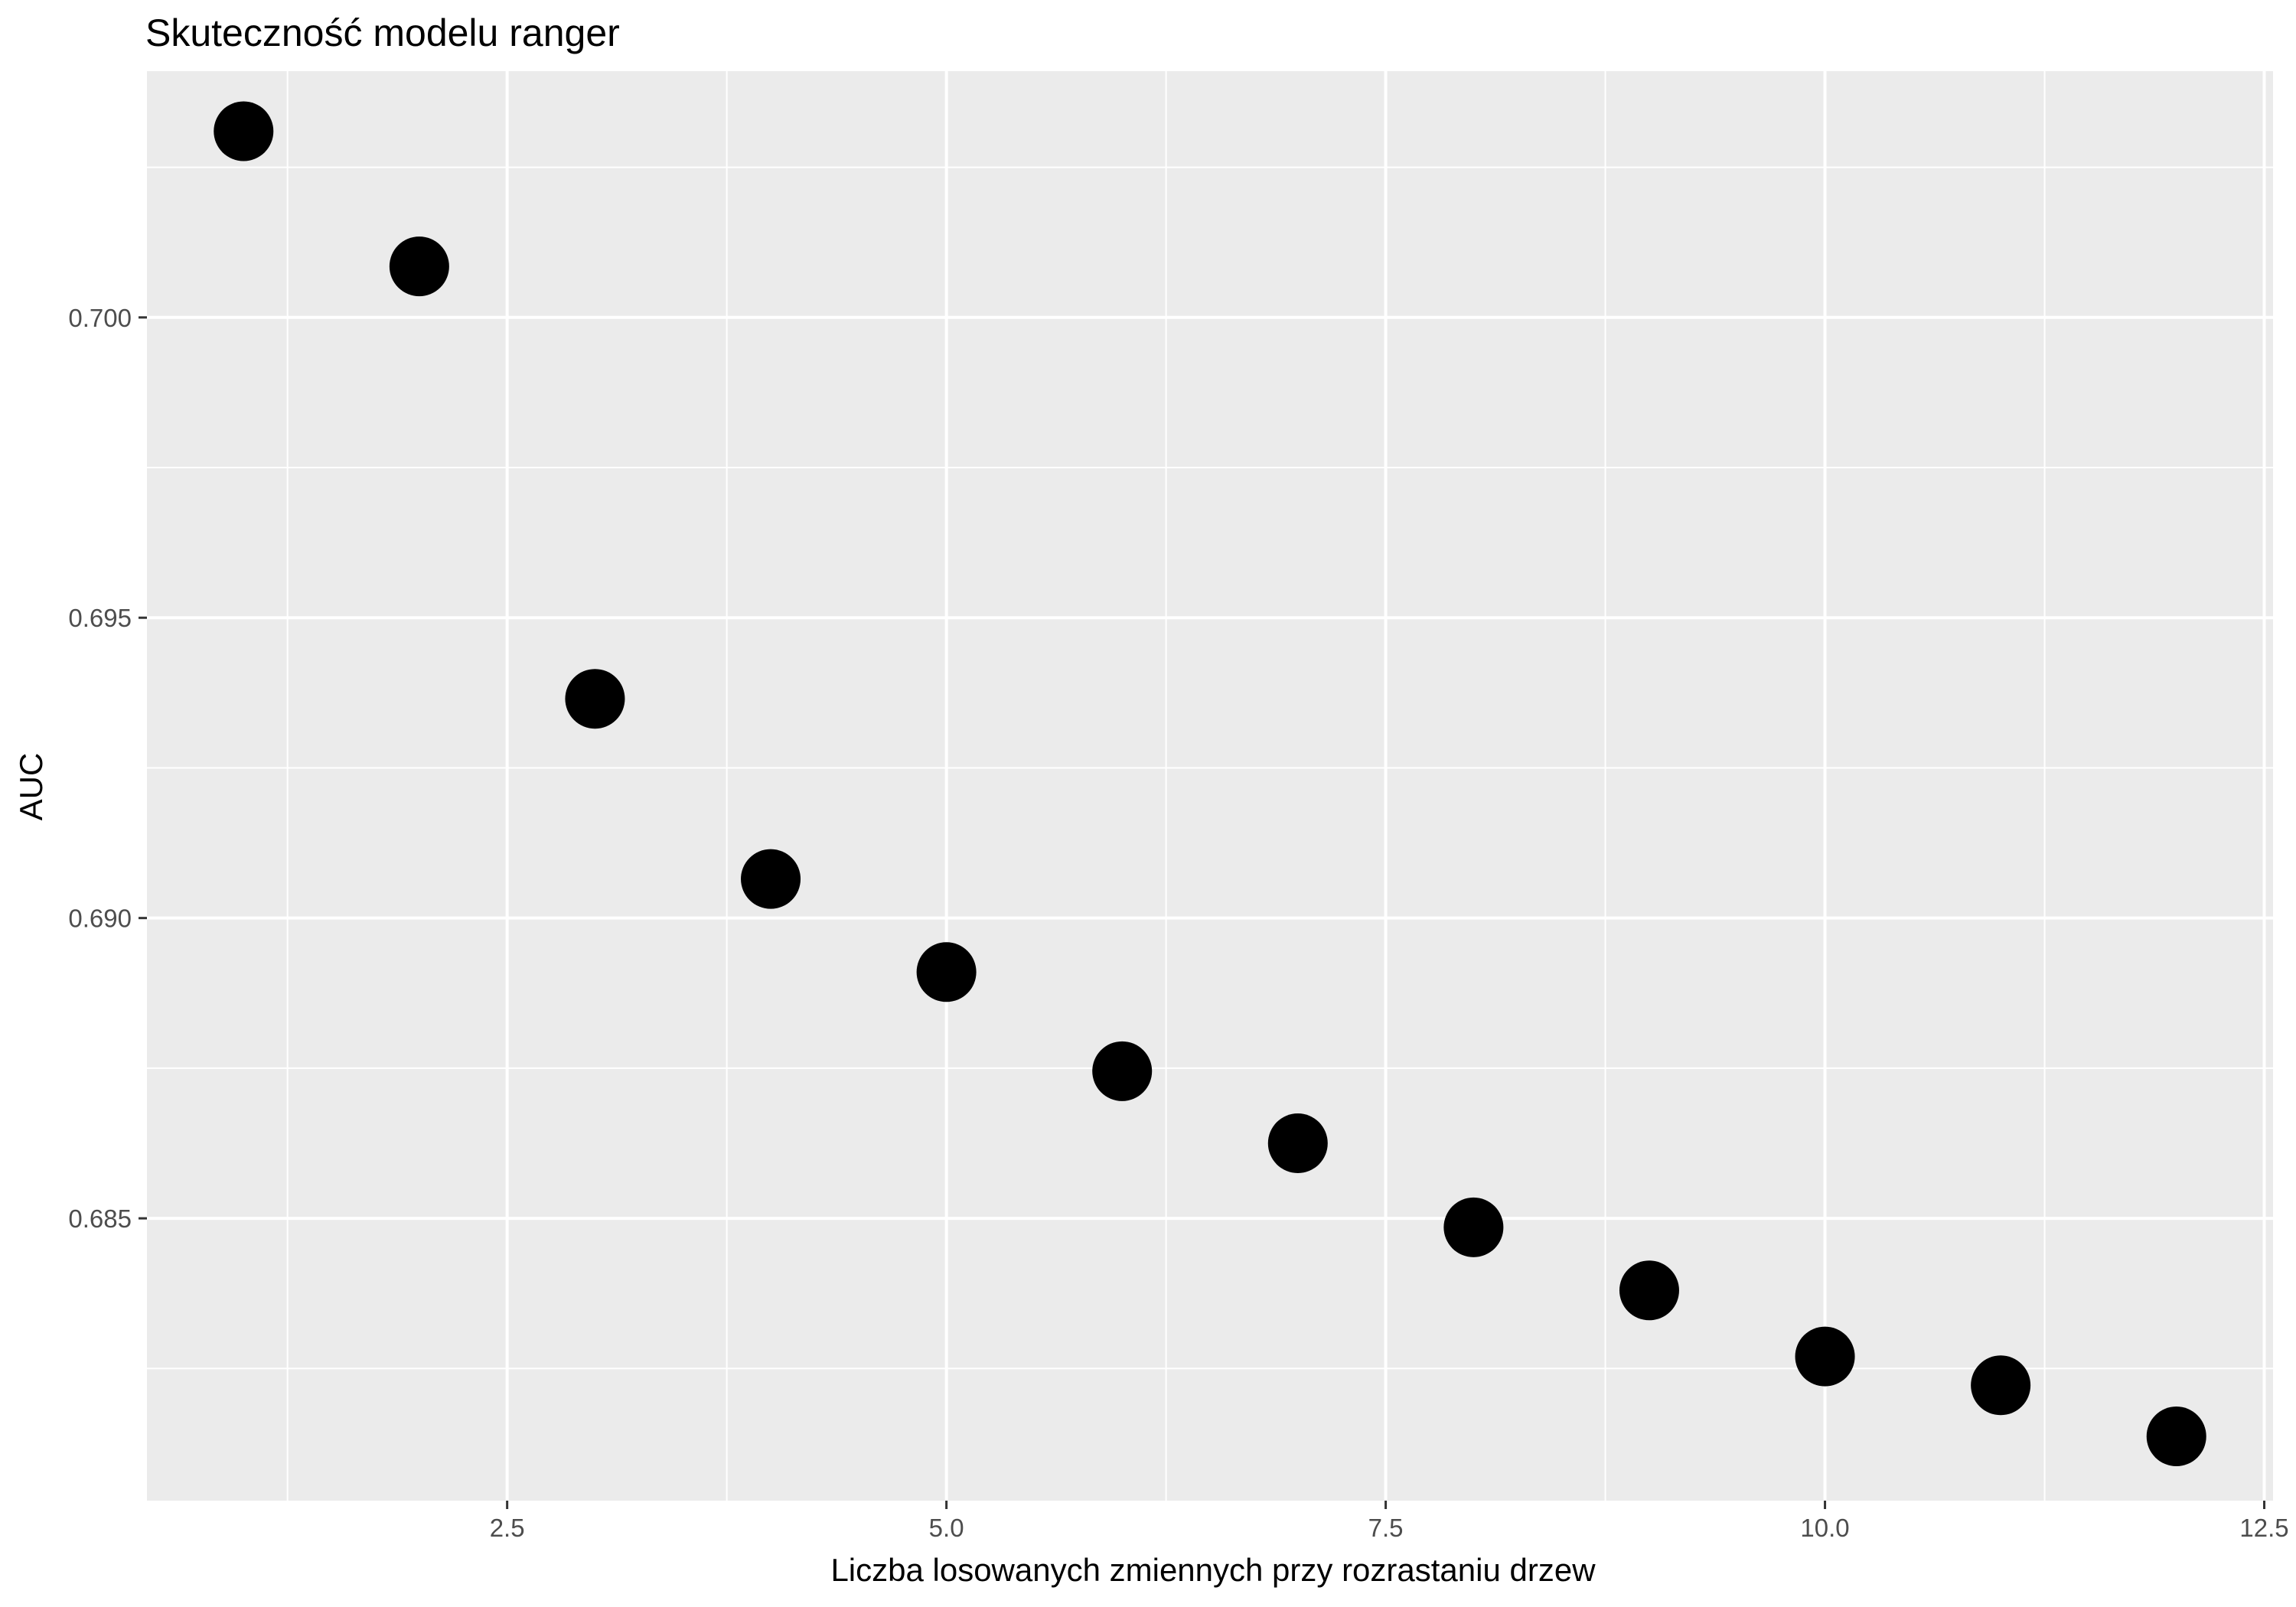 The height and width of the screenshot is (1607, 2296). What do you see at coordinates (507, 1528) in the screenshot?
I see `x-tick-label: 2.5` at bounding box center [507, 1528].